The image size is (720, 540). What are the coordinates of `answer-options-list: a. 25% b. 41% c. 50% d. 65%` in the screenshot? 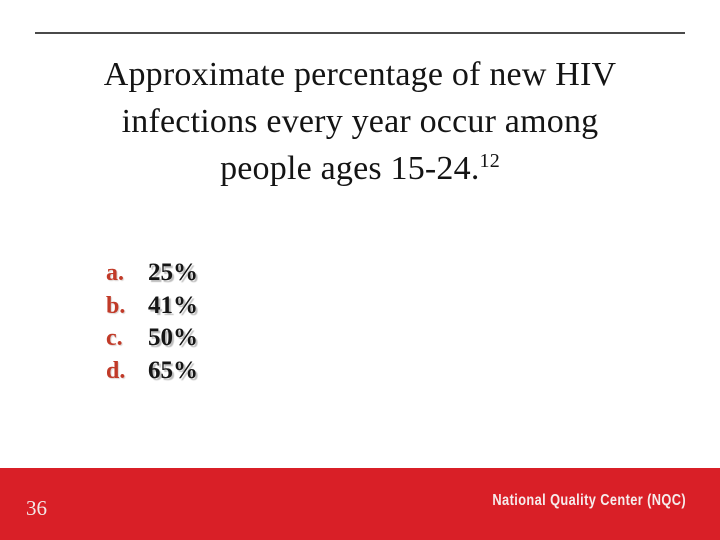 It's located at (152, 324).